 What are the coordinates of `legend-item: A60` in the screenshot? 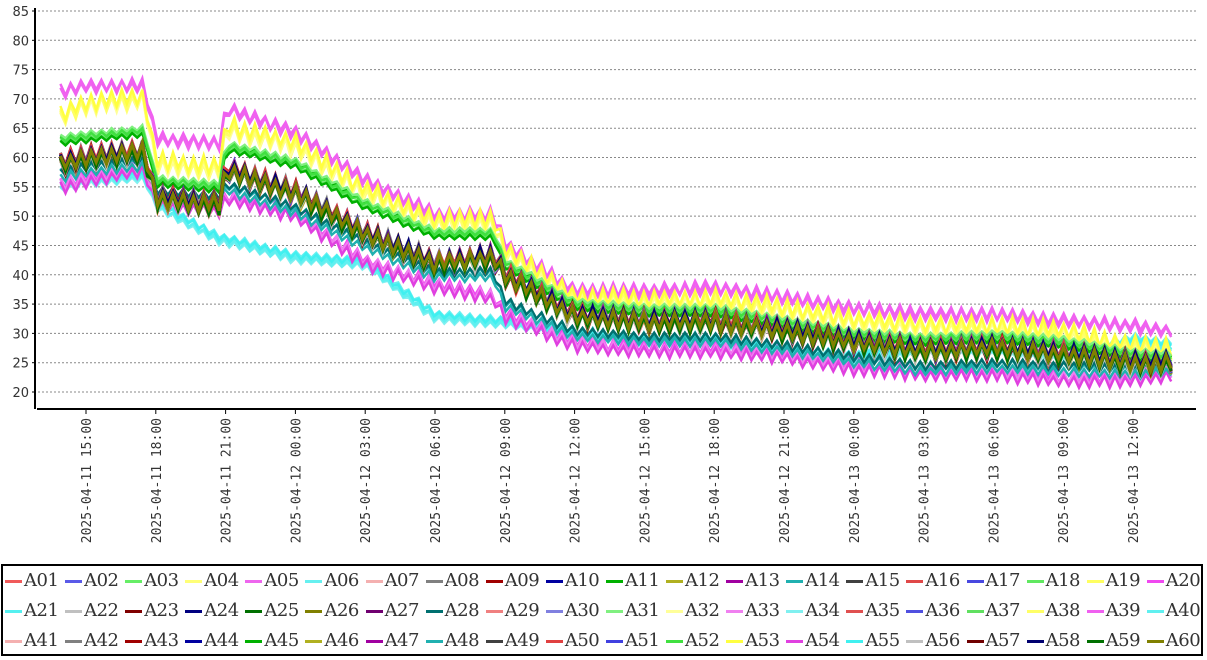 It's located at (1176, 641).